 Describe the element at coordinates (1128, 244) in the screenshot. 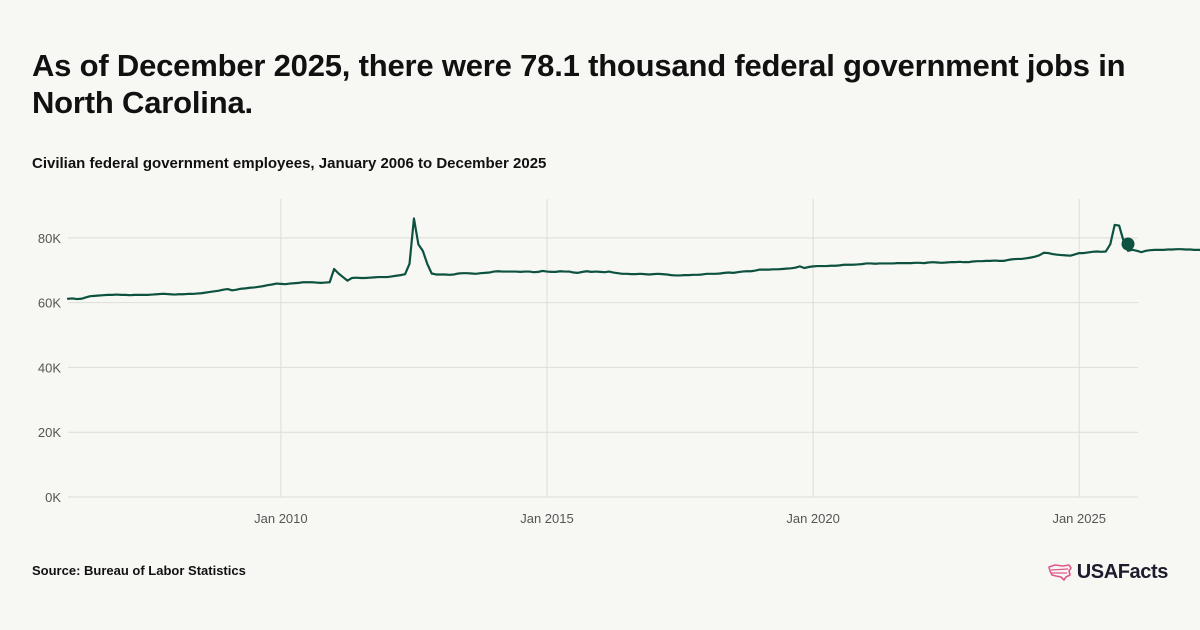

I see `last-point-marker` at that location.